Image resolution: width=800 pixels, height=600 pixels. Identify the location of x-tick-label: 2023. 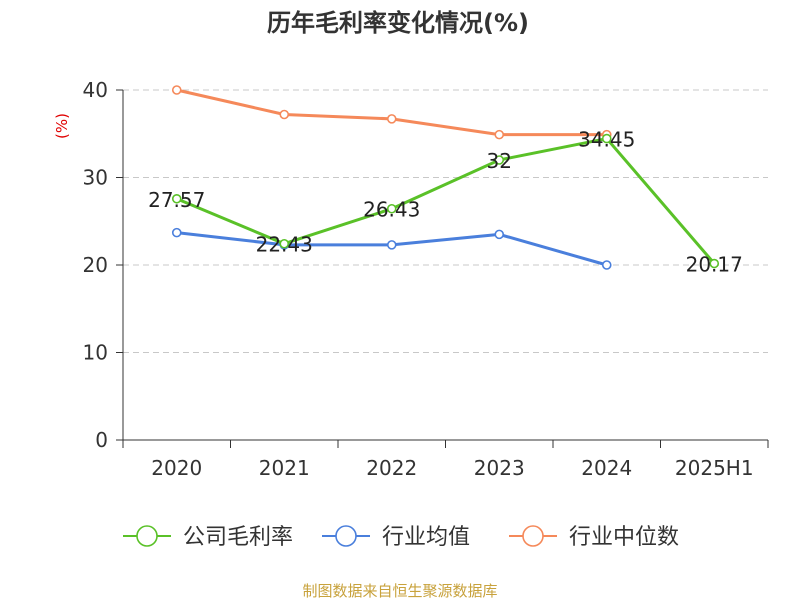
(499, 468).